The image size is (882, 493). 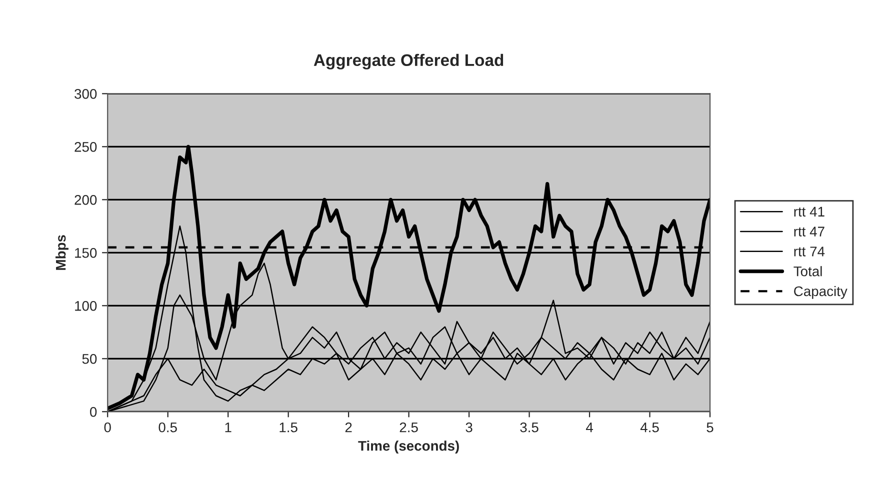 I want to click on y-tick-label: 50, so click(x=89, y=359).